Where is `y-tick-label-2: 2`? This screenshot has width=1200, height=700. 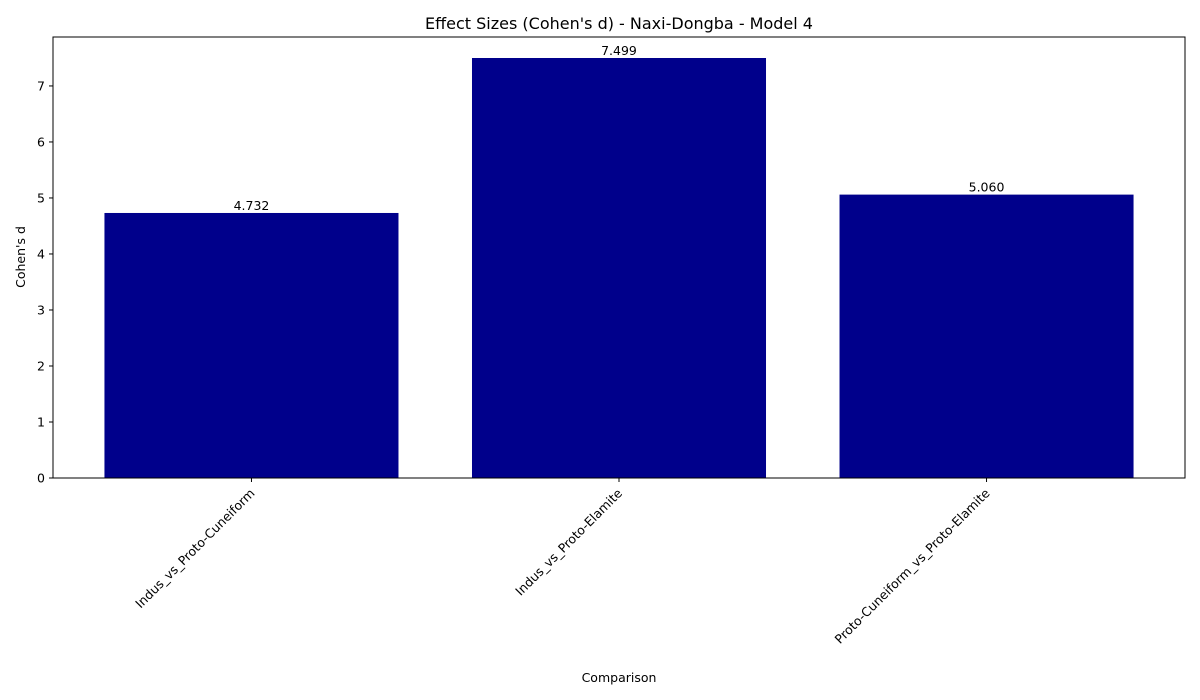
y-tick-label-2: 2 is located at coordinates (41, 365).